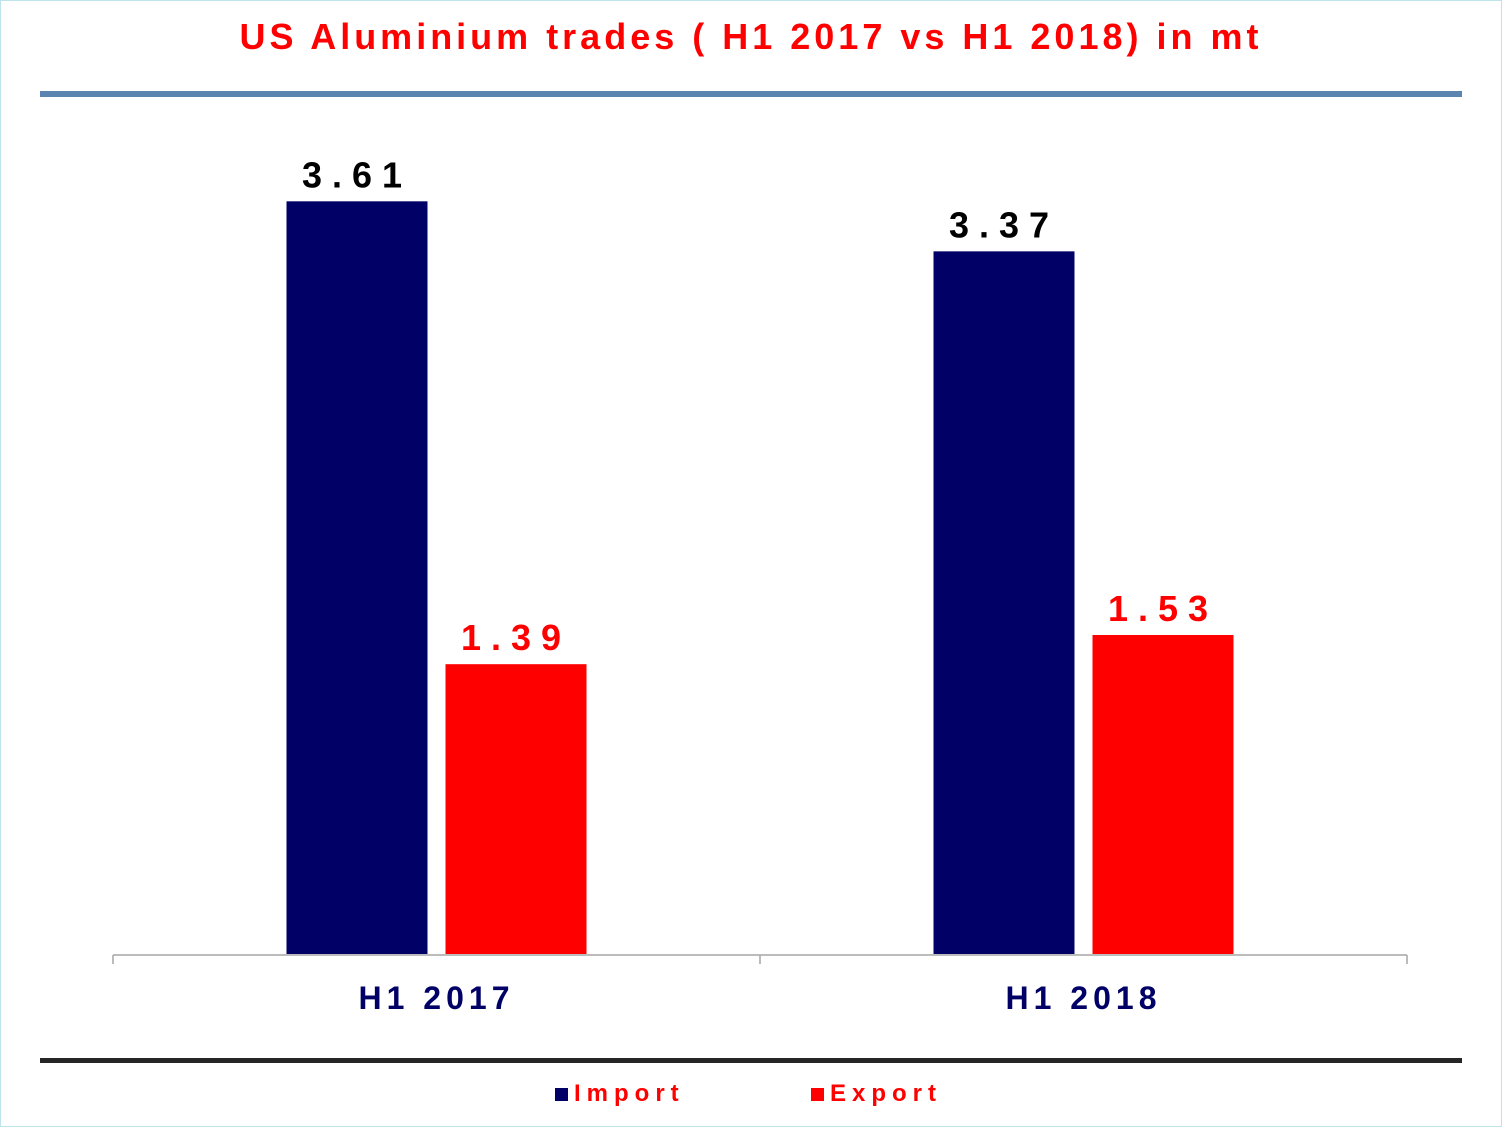 This screenshot has height=1127, width=1502. Describe the element at coordinates (1084, 998) in the screenshot. I see `category-label: H1 2018` at that location.